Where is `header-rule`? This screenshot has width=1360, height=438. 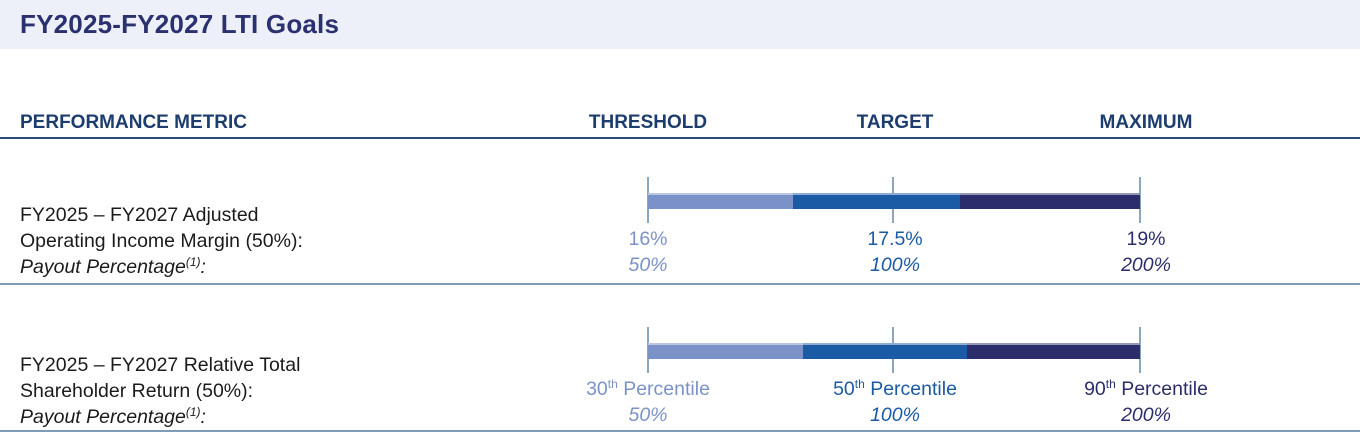 header-rule is located at coordinates (680, 138).